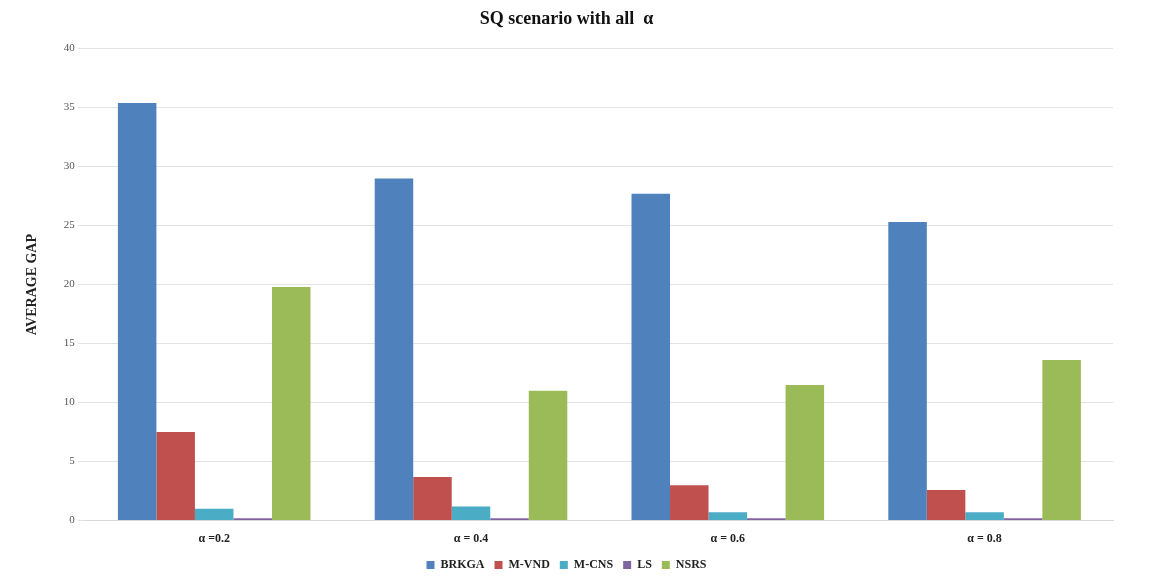  I want to click on y-tick-label: 40, so click(69, 47).